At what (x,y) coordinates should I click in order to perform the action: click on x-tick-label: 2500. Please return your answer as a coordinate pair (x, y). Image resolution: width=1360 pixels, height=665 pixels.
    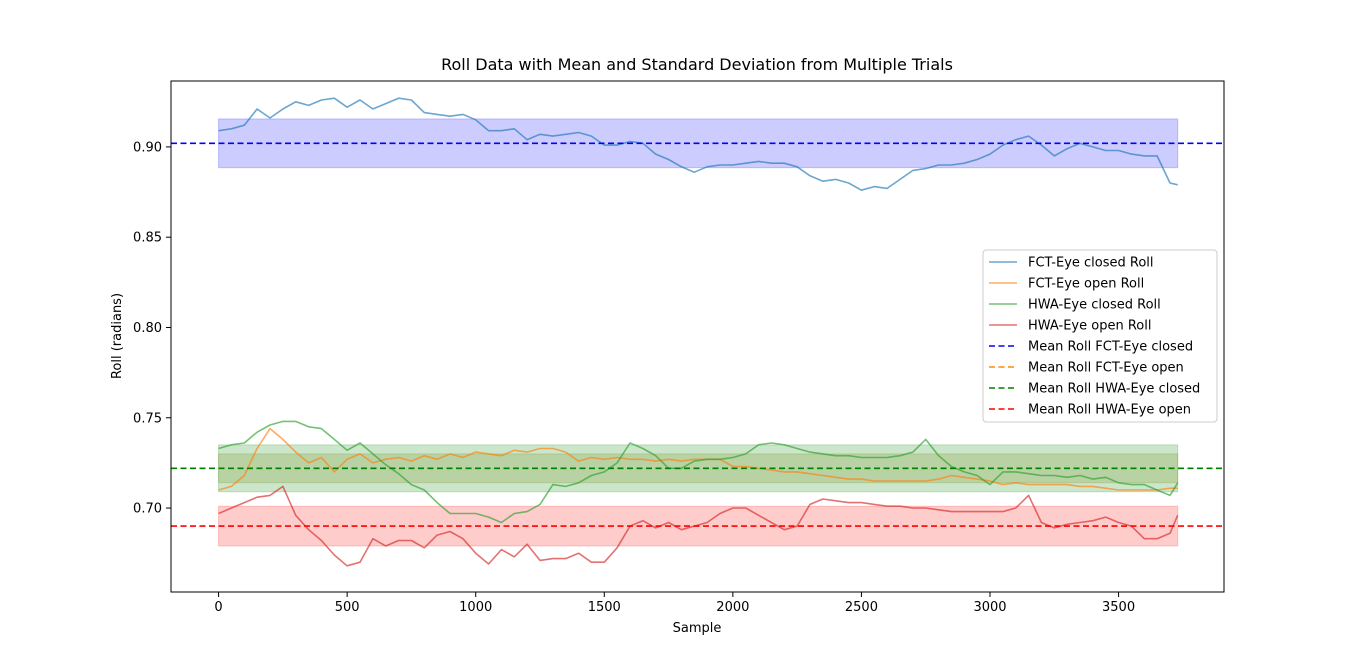
    Looking at the image, I should click on (861, 607).